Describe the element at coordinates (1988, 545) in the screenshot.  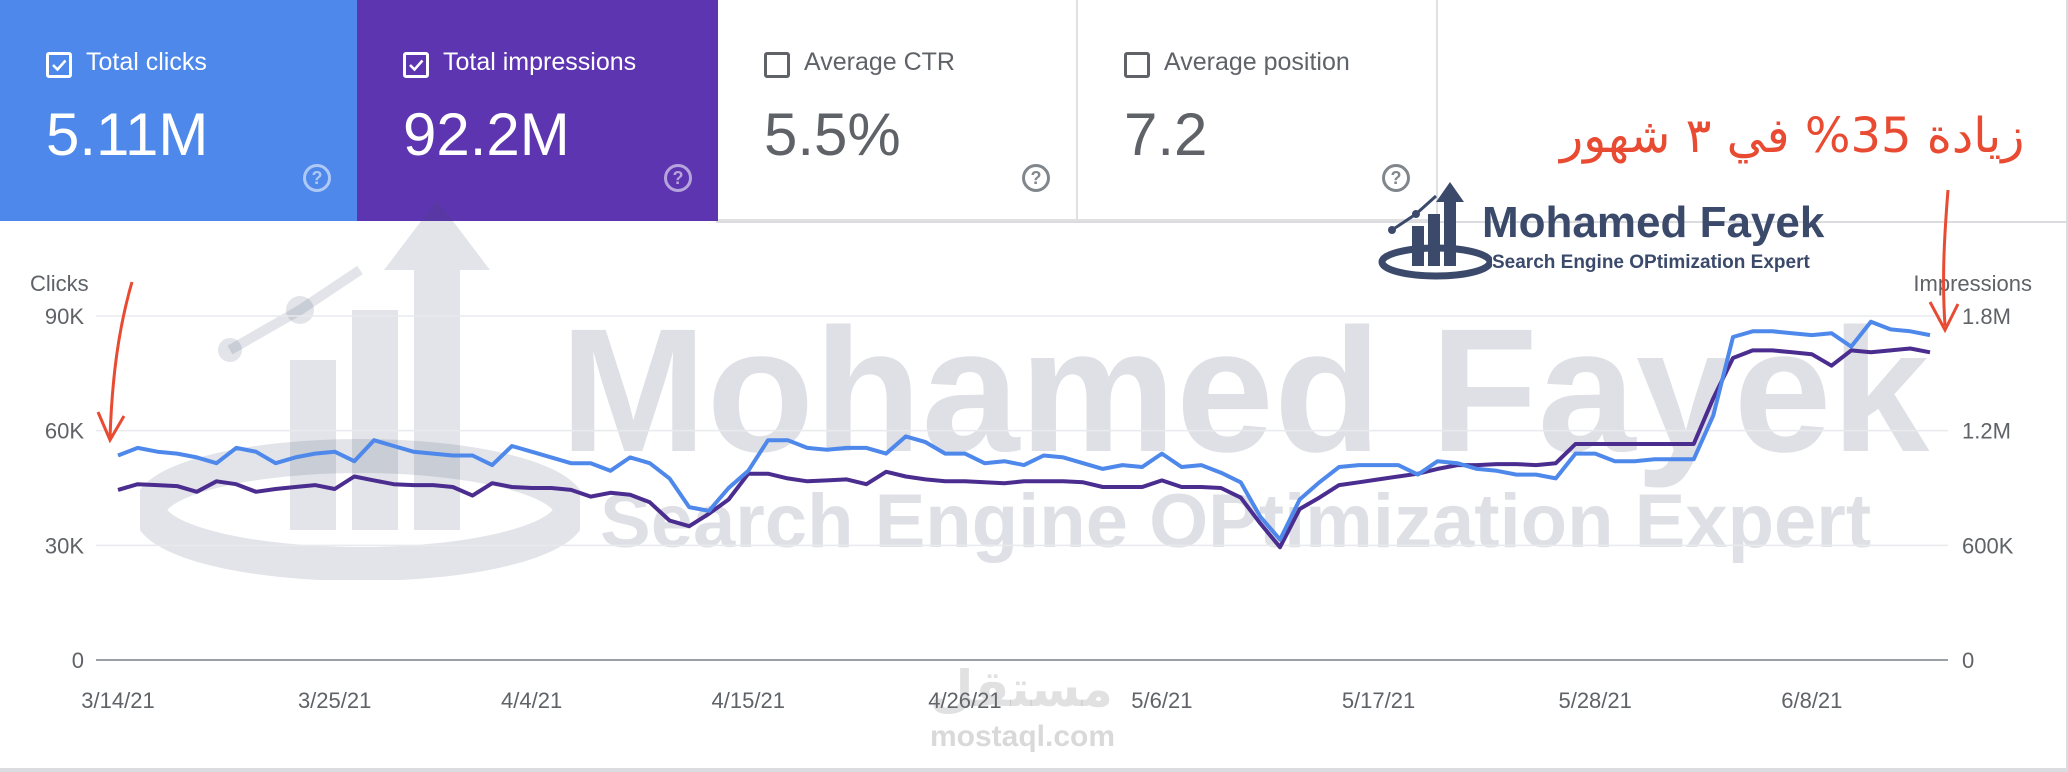
I see `y-right-tick-label: 600K` at that location.